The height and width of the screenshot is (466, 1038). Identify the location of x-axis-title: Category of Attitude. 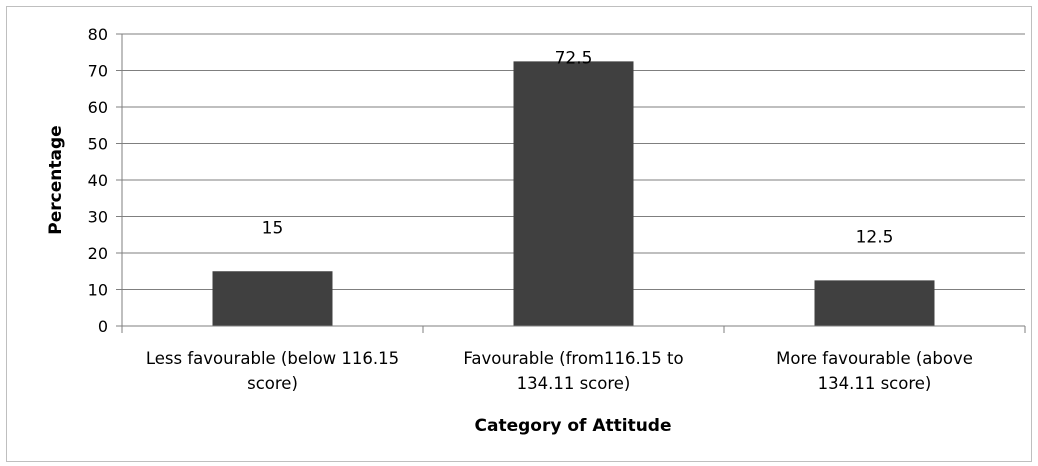
(573, 426).